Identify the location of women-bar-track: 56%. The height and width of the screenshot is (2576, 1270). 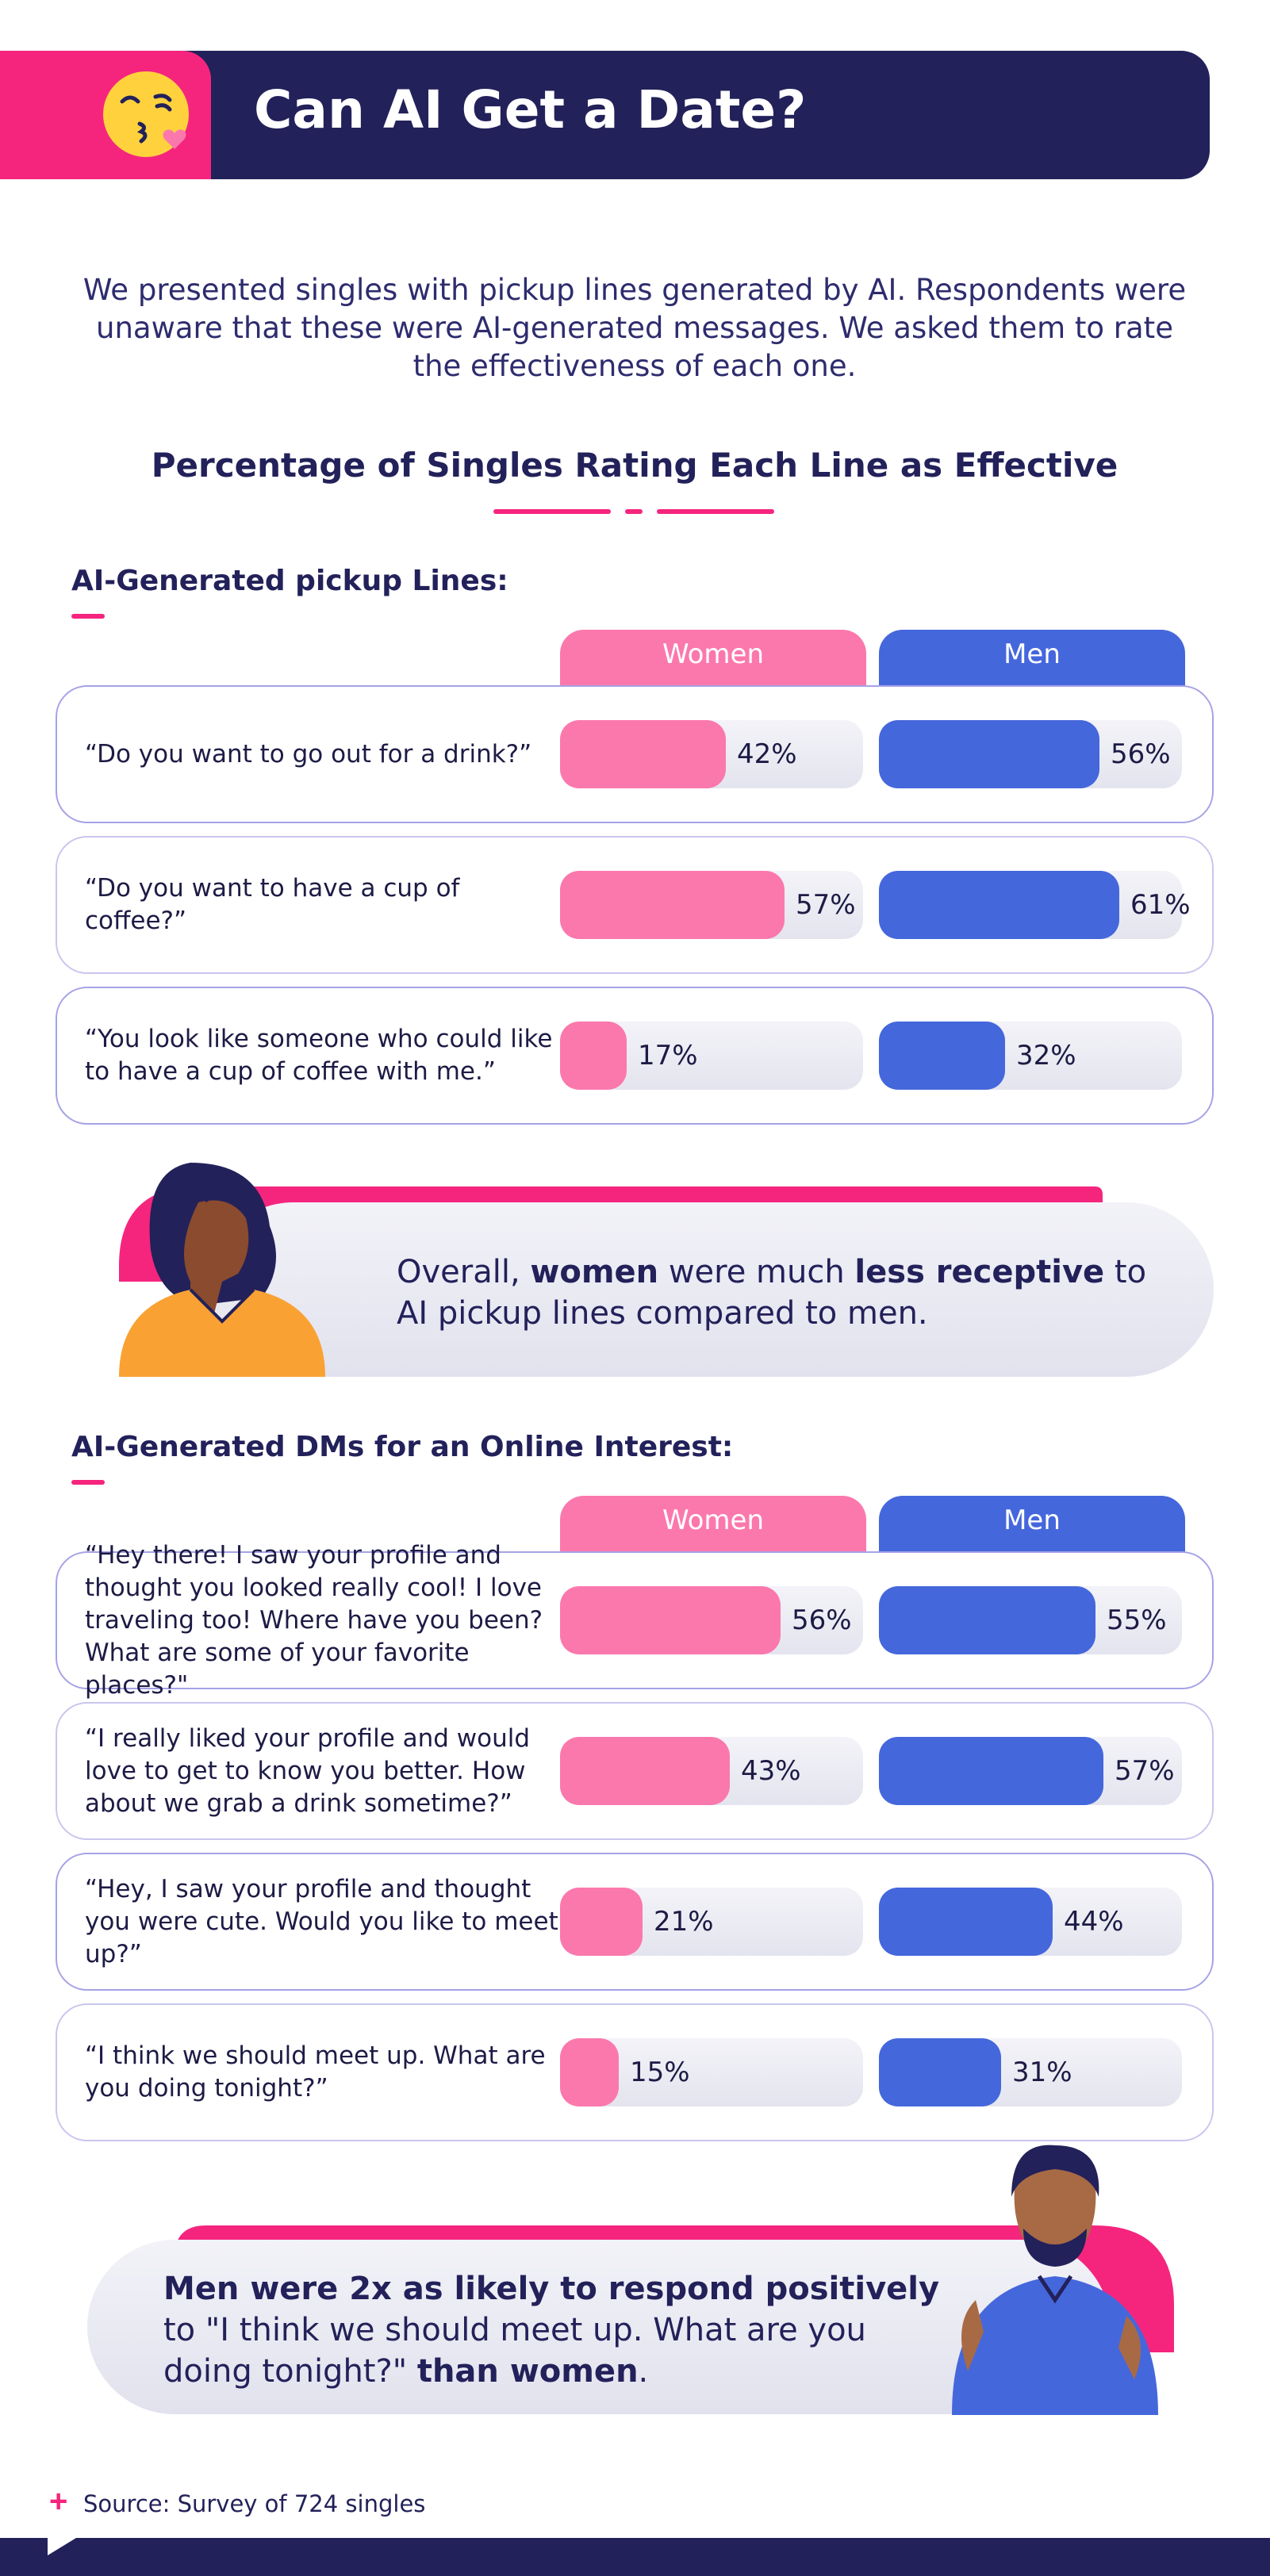
(711, 1620).